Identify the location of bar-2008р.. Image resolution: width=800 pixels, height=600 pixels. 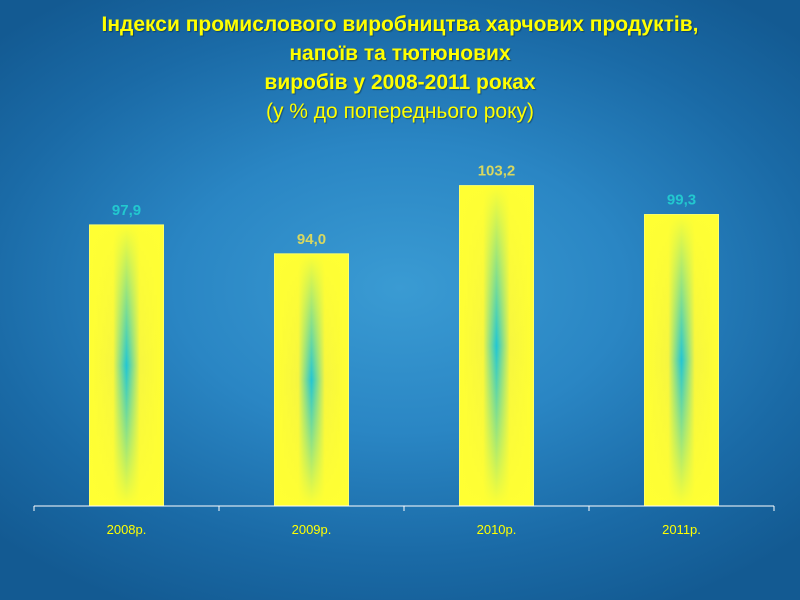
(126, 365).